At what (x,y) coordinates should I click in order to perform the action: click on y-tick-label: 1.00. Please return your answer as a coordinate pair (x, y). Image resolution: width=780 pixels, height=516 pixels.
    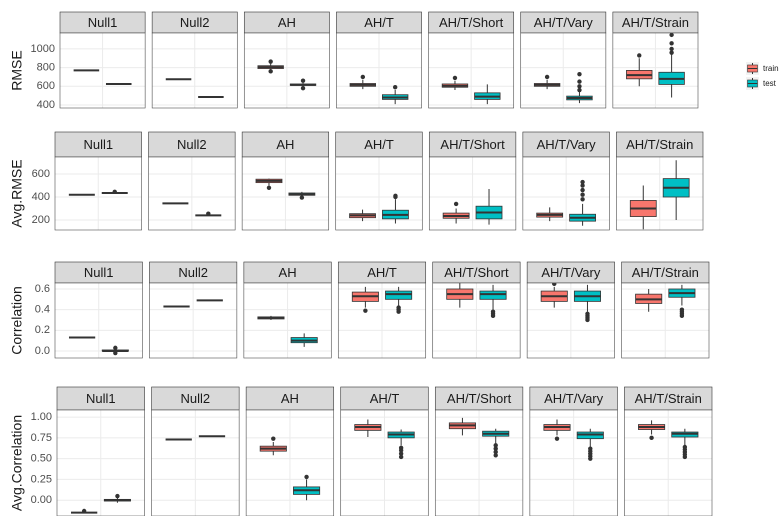
    Looking at the image, I should click on (41, 417).